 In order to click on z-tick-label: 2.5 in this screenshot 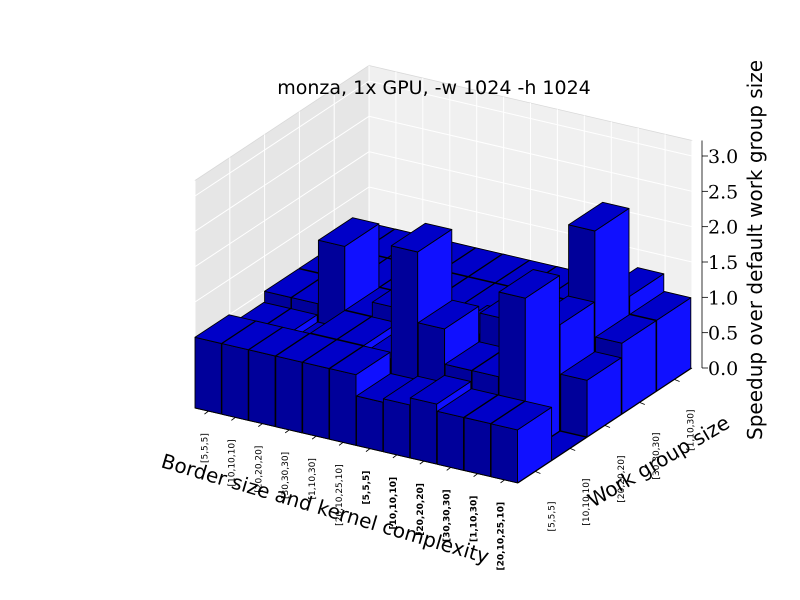, I will do `click(723, 192)`.